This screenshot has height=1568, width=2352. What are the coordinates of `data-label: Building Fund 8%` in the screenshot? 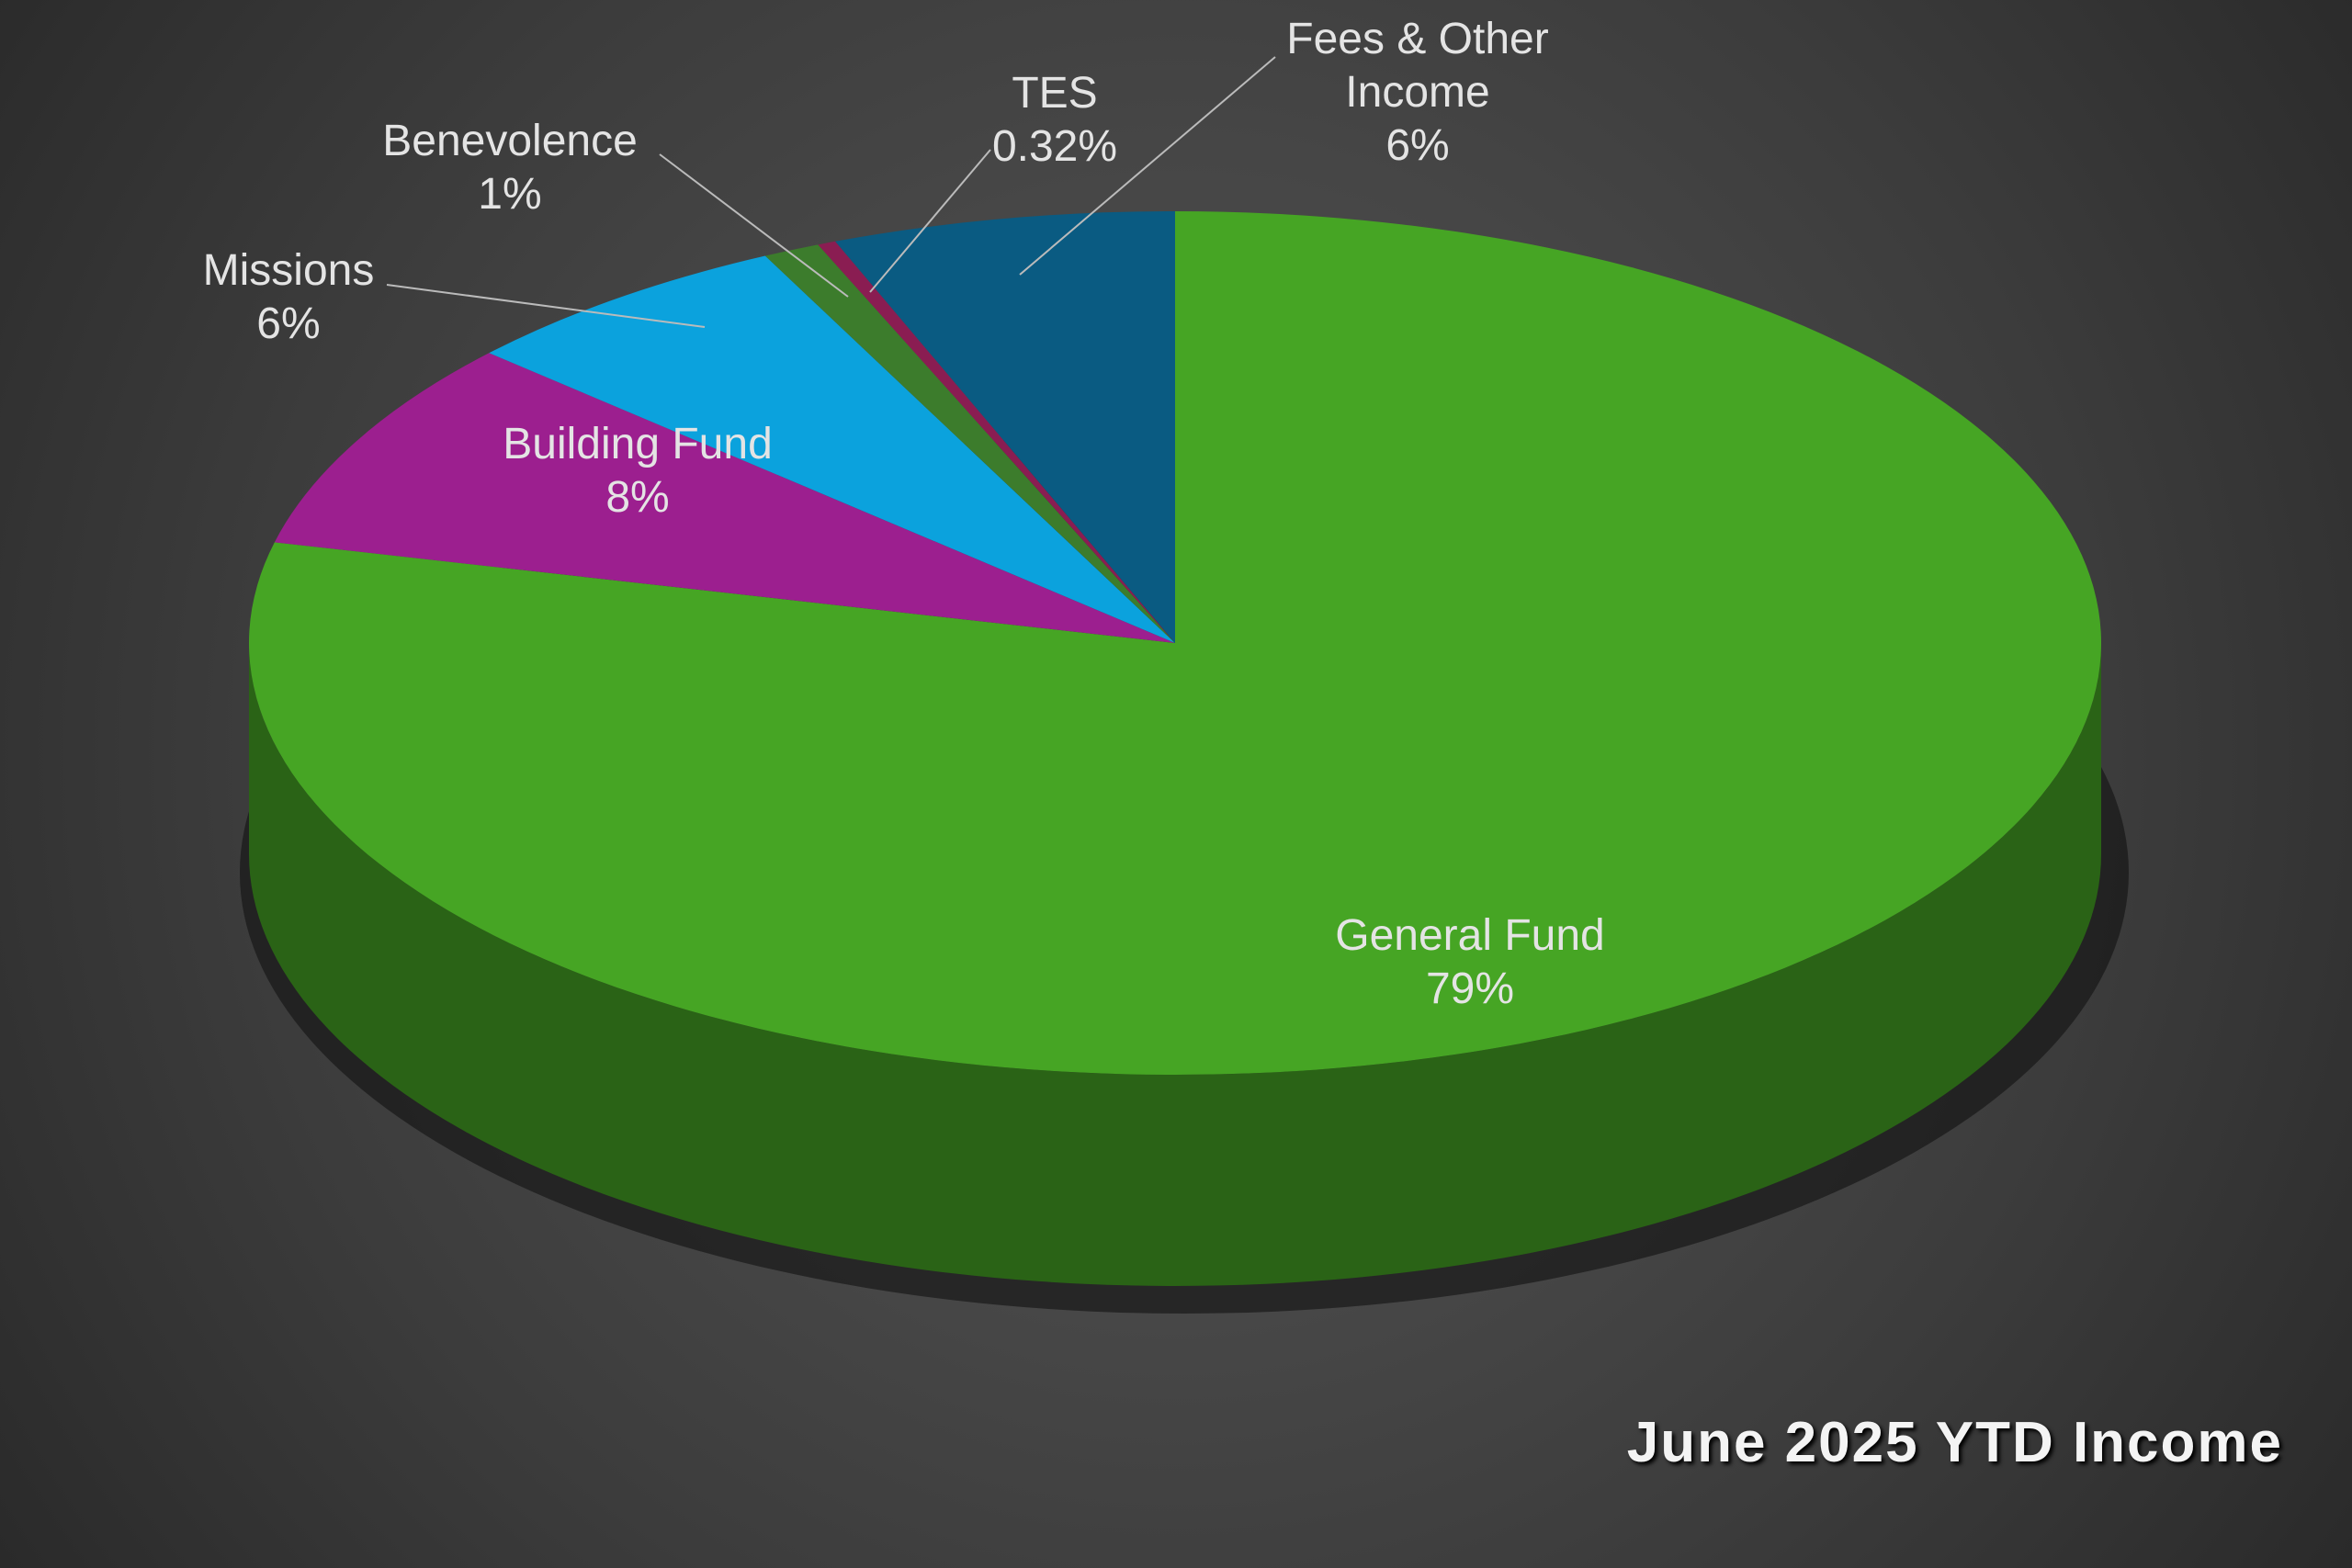 It's located at (638, 471).